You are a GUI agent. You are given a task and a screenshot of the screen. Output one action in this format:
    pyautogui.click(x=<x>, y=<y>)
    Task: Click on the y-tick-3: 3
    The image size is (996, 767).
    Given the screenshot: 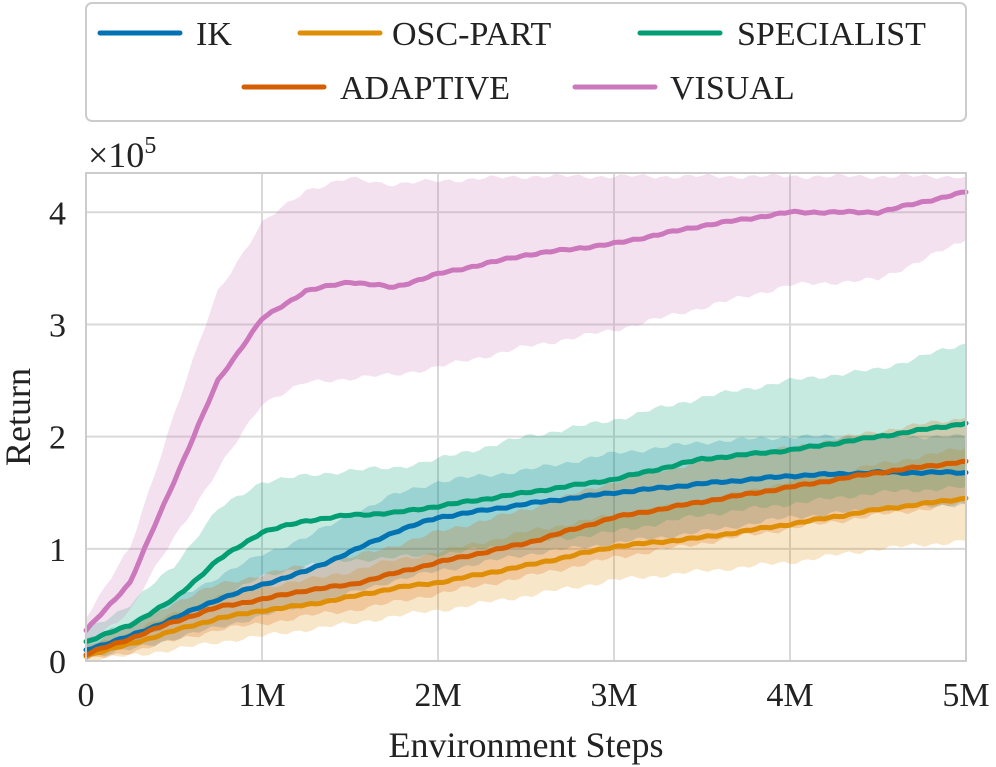 What is the action you would take?
    pyautogui.click(x=57, y=325)
    